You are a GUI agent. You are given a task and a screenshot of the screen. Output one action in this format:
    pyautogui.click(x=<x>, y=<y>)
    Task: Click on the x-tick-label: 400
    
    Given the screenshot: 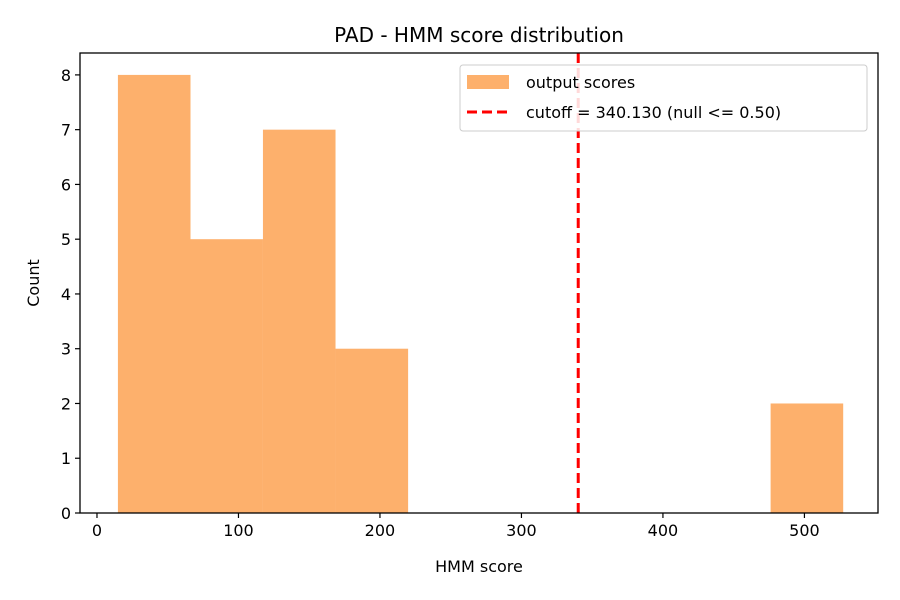 What is the action you would take?
    pyautogui.click(x=663, y=530)
    